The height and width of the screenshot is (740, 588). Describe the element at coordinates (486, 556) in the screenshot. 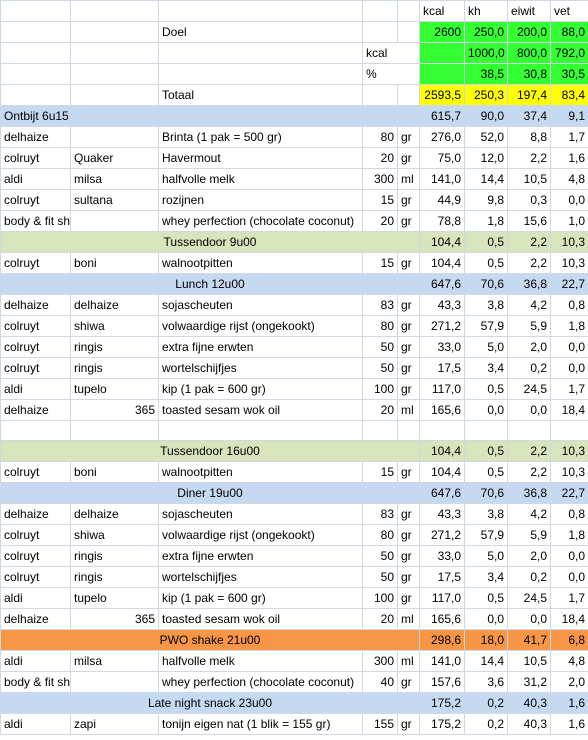

I see `kh-cell: 5,0` at that location.